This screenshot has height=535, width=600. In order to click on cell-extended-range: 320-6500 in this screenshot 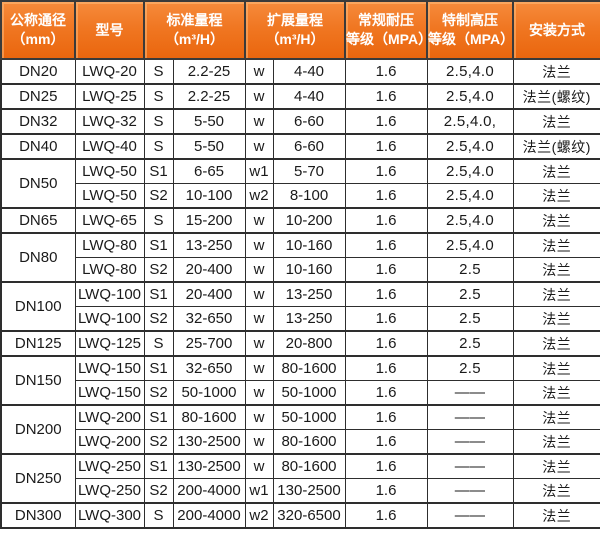, I will do `click(309, 515)`.